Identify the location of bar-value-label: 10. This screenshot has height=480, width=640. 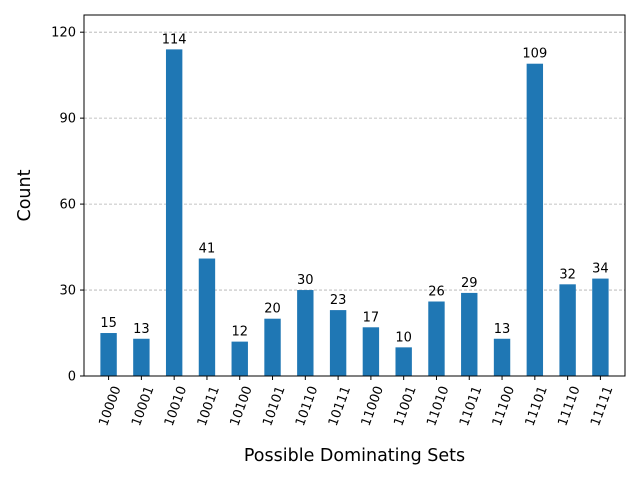
(403, 337).